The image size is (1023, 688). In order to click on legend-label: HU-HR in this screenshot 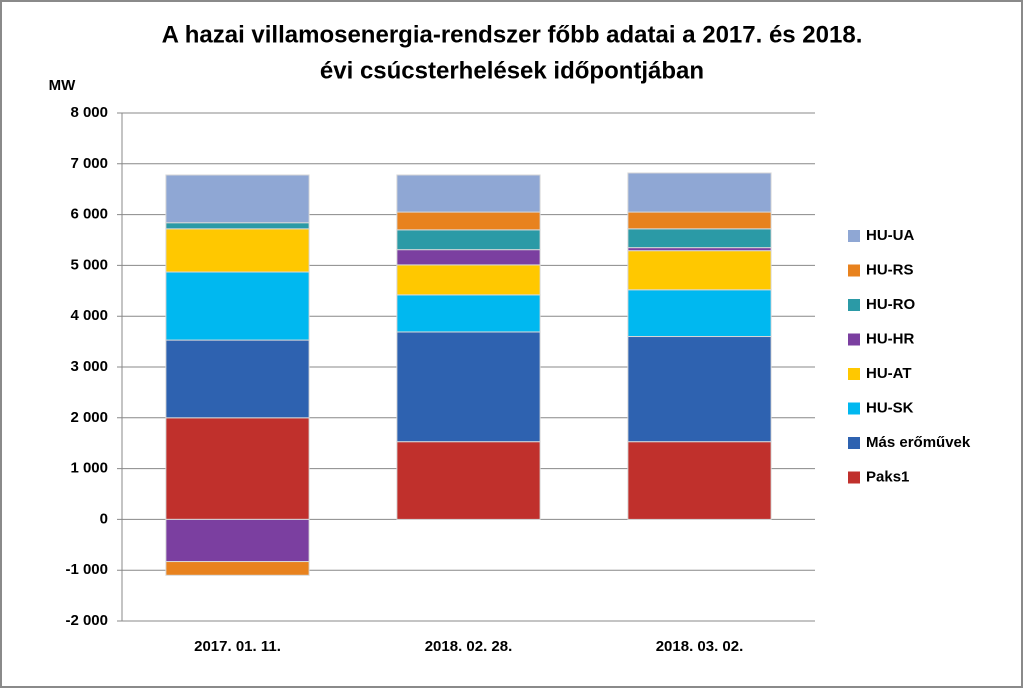, I will do `click(890, 338)`.